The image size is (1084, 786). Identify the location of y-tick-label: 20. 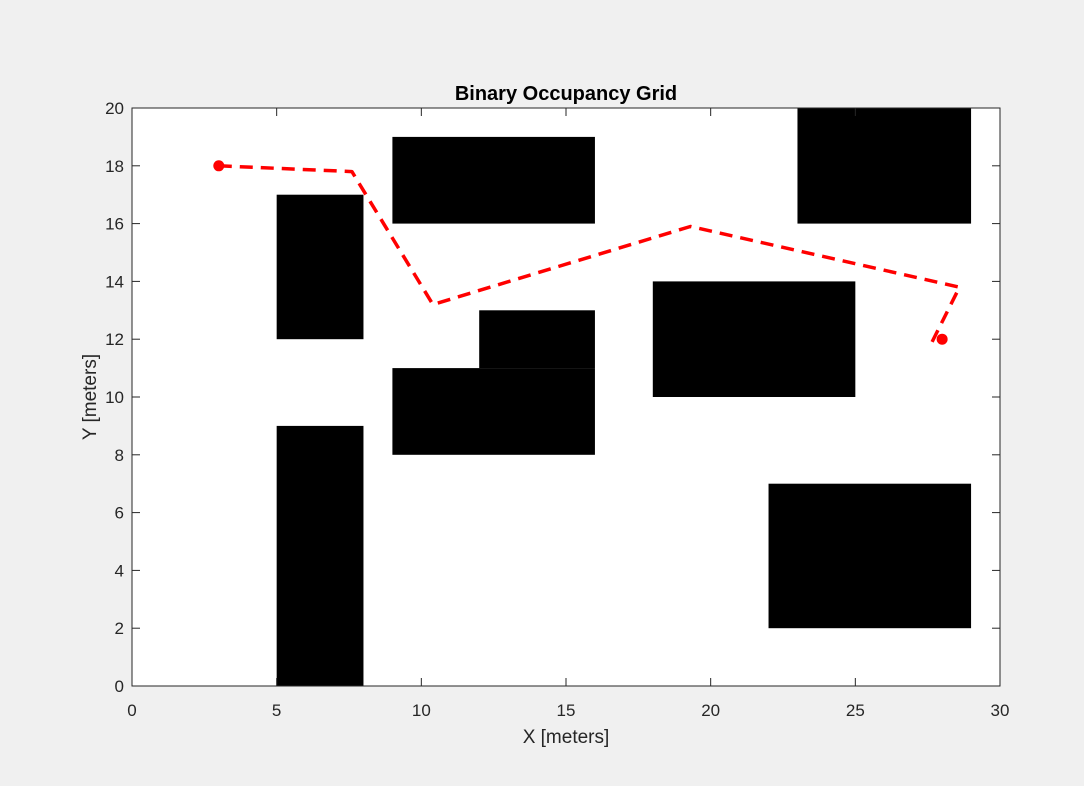
(114, 108).